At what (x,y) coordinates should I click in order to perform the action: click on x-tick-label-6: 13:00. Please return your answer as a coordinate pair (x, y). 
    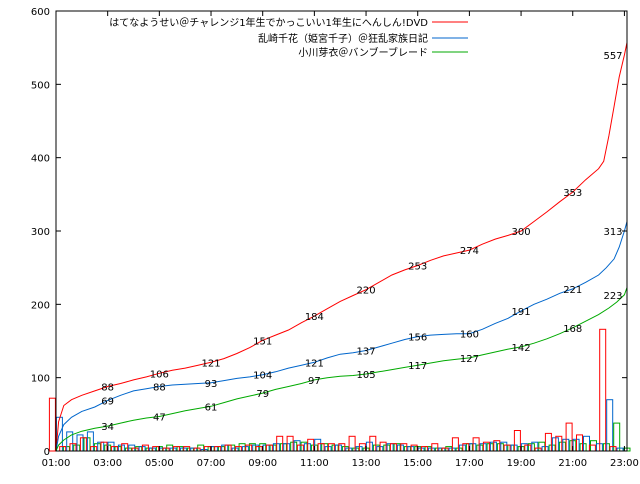
    Looking at the image, I should click on (366, 463).